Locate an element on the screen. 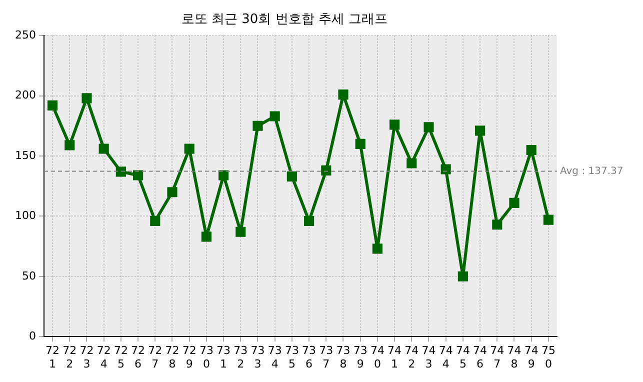 This screenshot has height=382, width=643. x-tick-label: 747 is located at coordinates (497, 357).